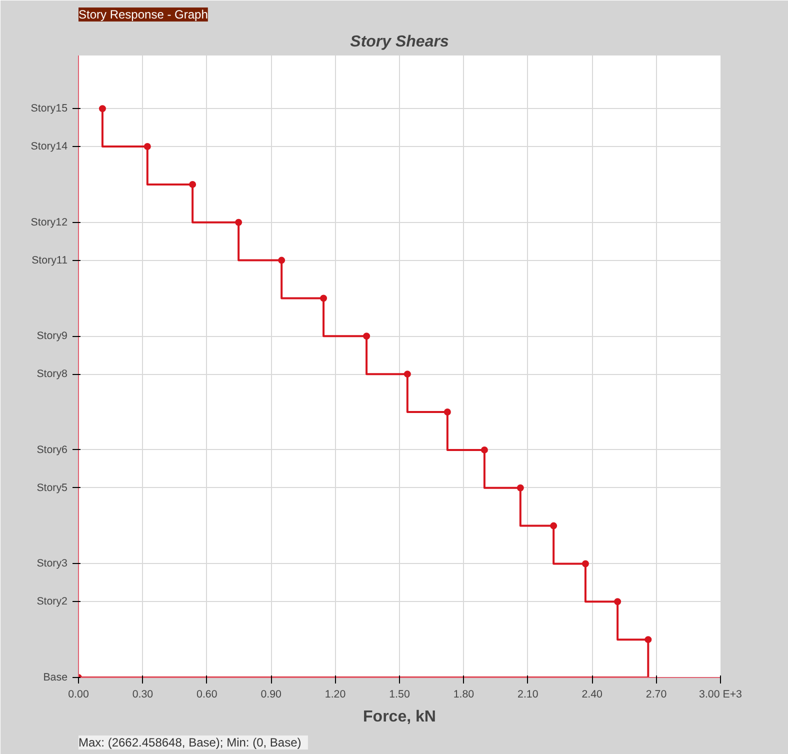 This screenshot has height=754, width=788. What do you see at coordinates (399, 717) in the screenshot?
I see `x-axis-title: Force, kN` at bounding box center [399, 717].